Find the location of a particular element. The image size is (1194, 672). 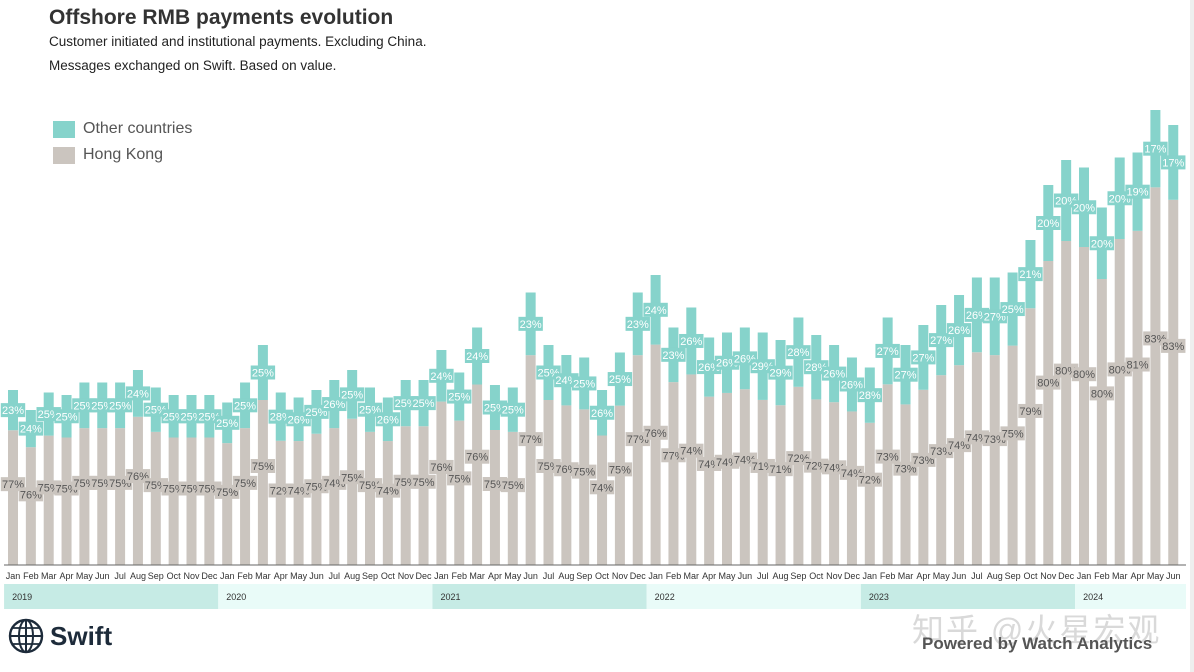

svg-text: 73% is located at coordinates (888, 458).